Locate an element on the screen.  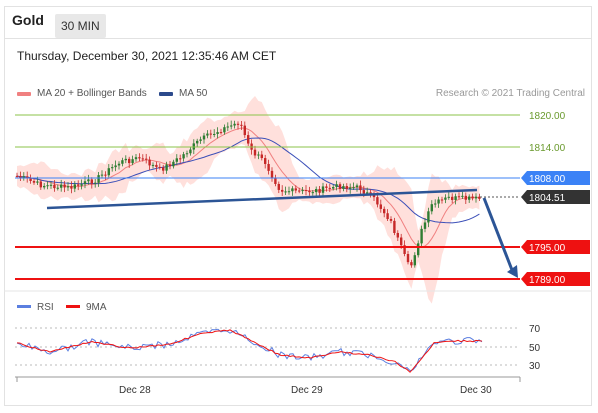
rsi-ma-legend-label: 9MA is located at coordinates (96, 307).